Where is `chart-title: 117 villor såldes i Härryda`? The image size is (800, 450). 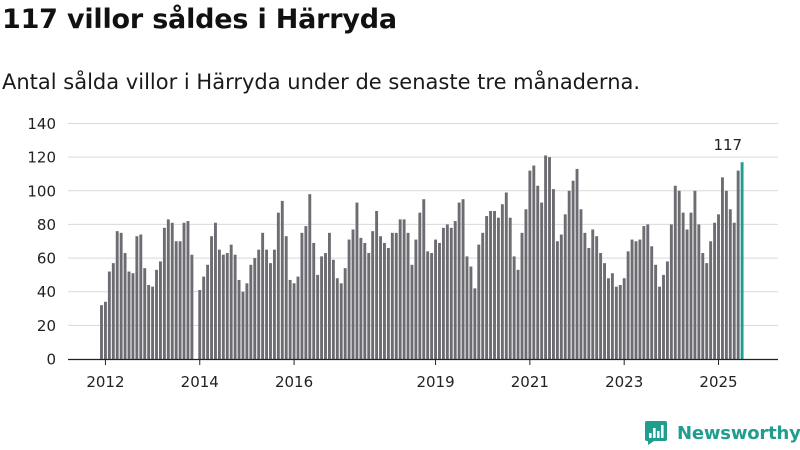 chart-title: 117 villor såldes i Härryda is located at coordinates (199, 19).